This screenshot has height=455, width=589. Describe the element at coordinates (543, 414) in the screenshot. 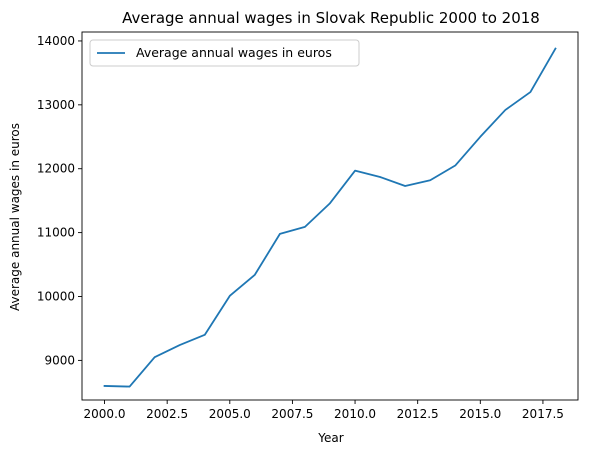

I see `x-tick-label: 2017.5` at that location.